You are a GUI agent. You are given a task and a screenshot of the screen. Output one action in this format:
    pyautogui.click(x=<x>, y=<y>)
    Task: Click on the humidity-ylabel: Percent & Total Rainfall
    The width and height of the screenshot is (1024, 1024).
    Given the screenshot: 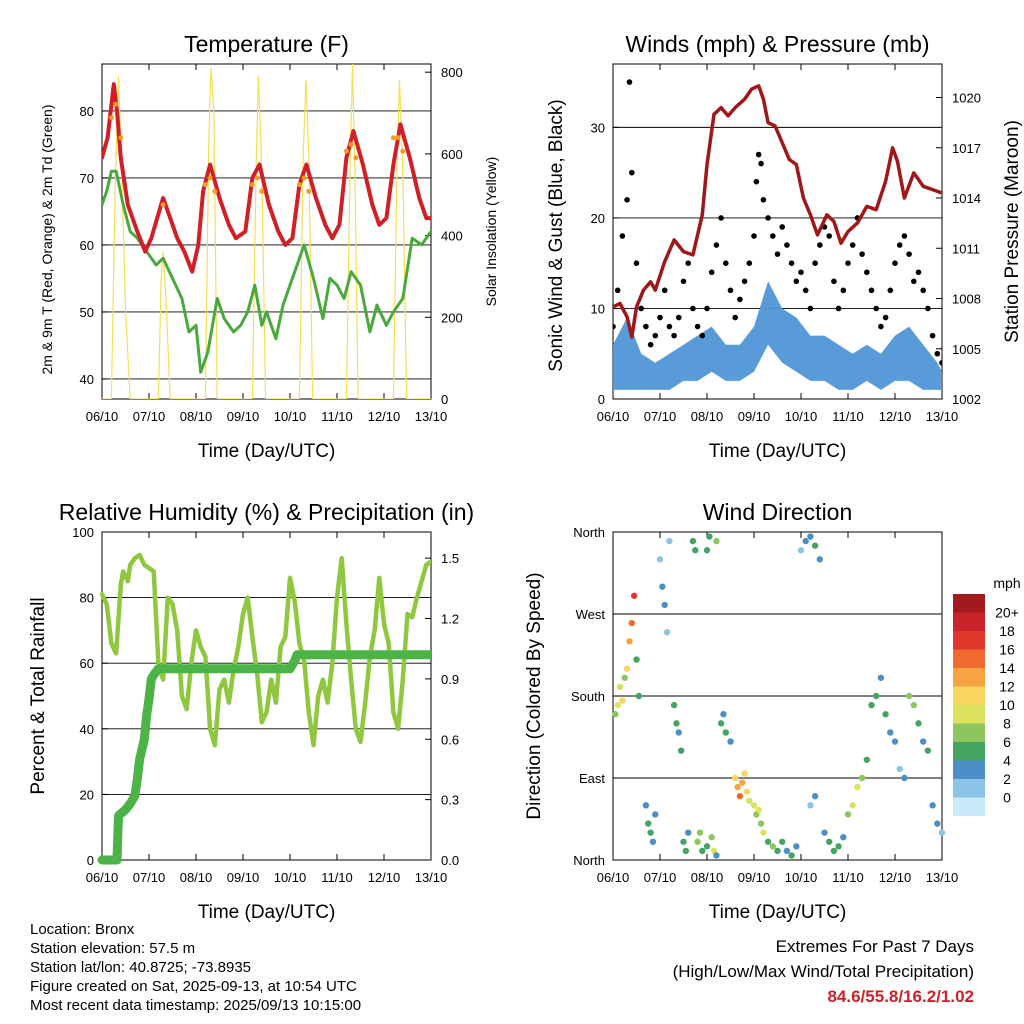 What is the action you would take?
    pyautogui.click(x=38, y=695)
    